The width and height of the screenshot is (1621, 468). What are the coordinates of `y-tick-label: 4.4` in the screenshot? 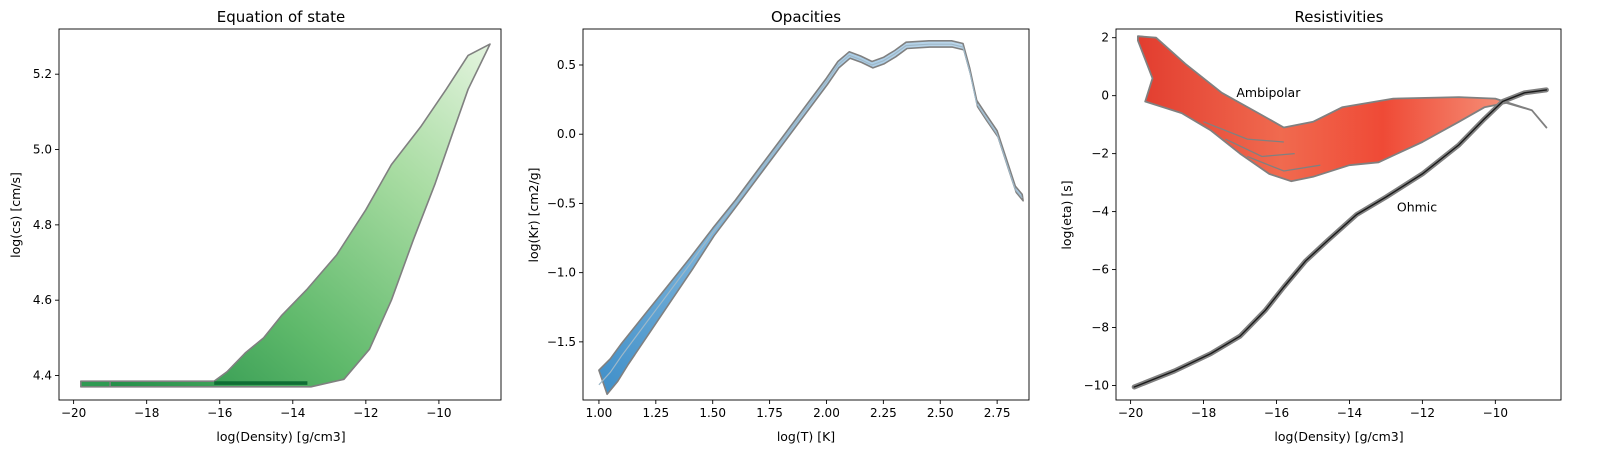 It's located at (42, 376).